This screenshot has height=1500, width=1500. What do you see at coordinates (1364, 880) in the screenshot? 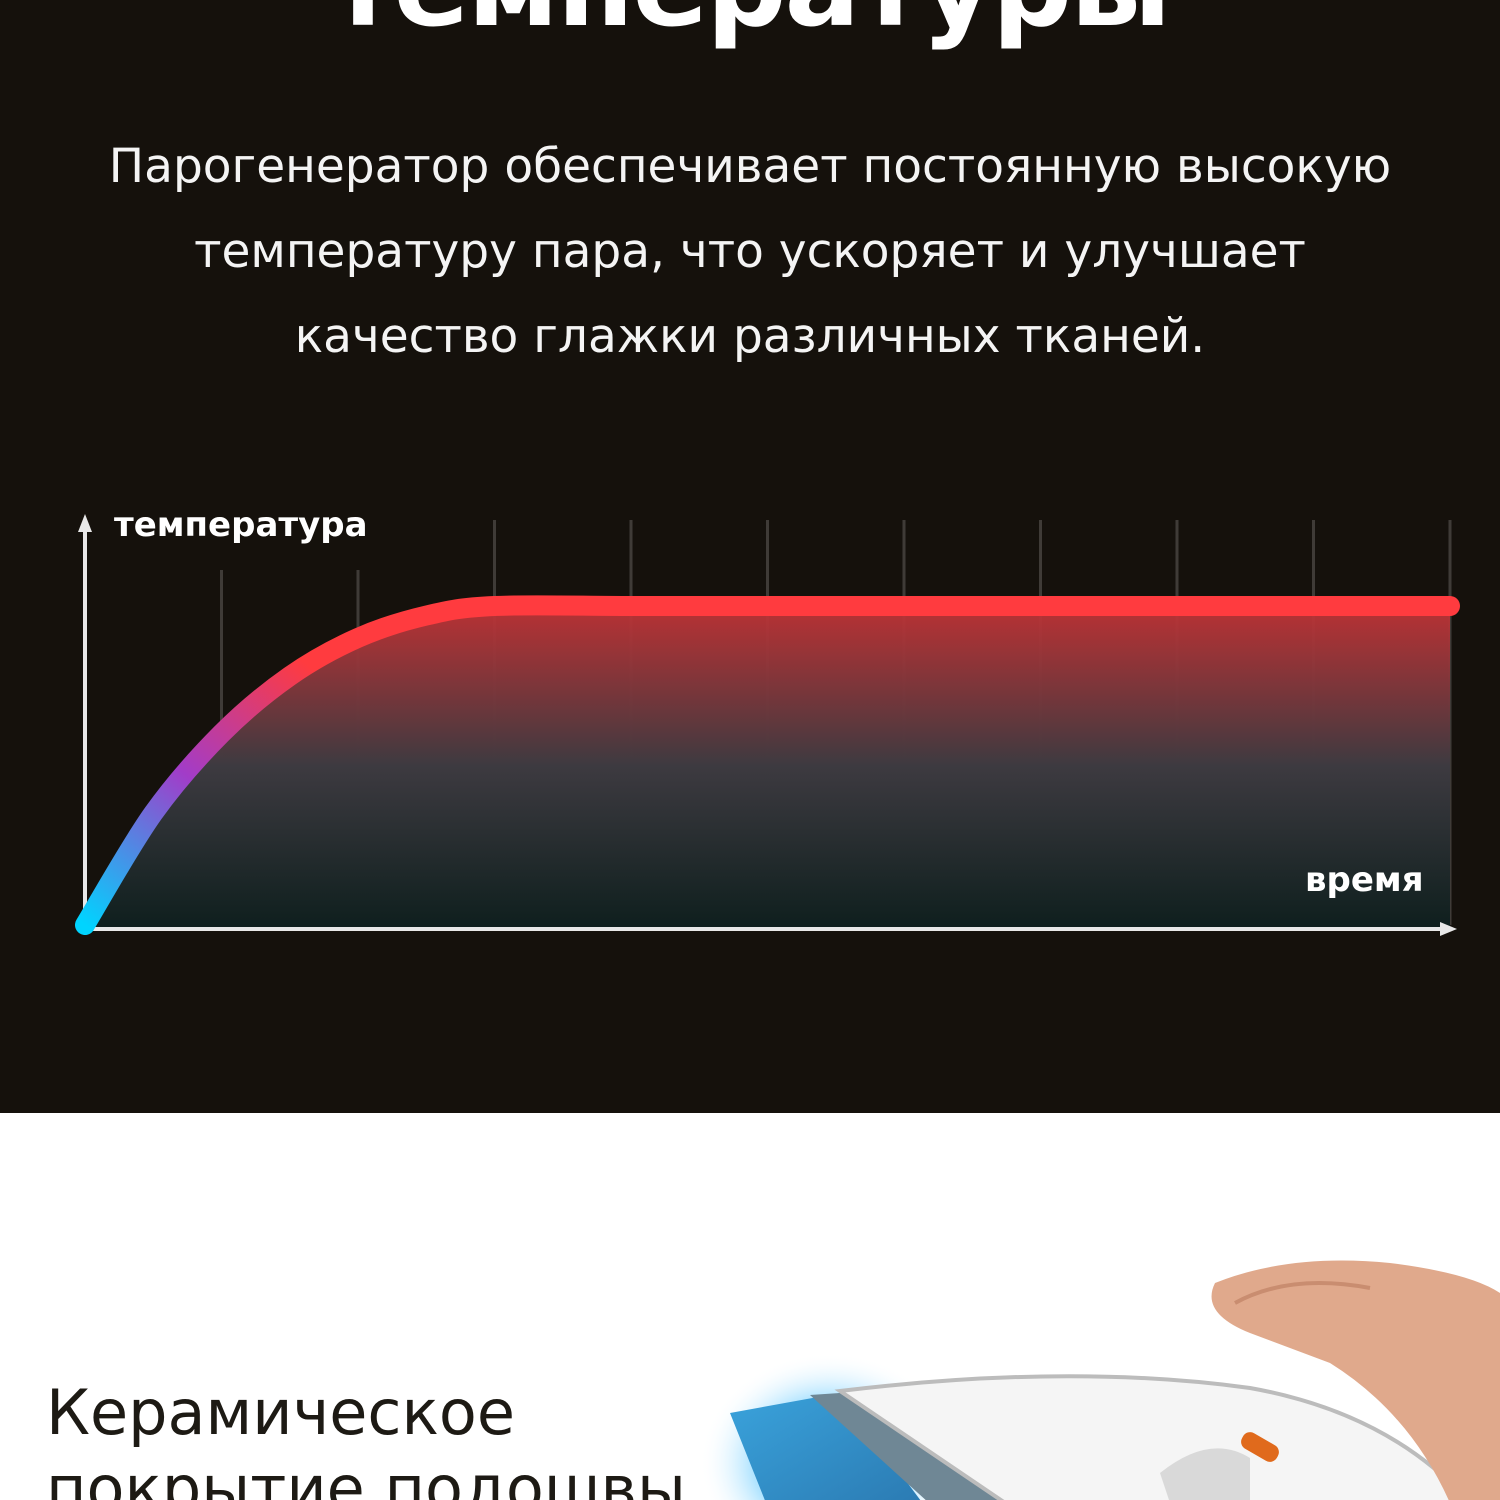
I see `x-axis-label: время` at bounding box center [1364, 880].